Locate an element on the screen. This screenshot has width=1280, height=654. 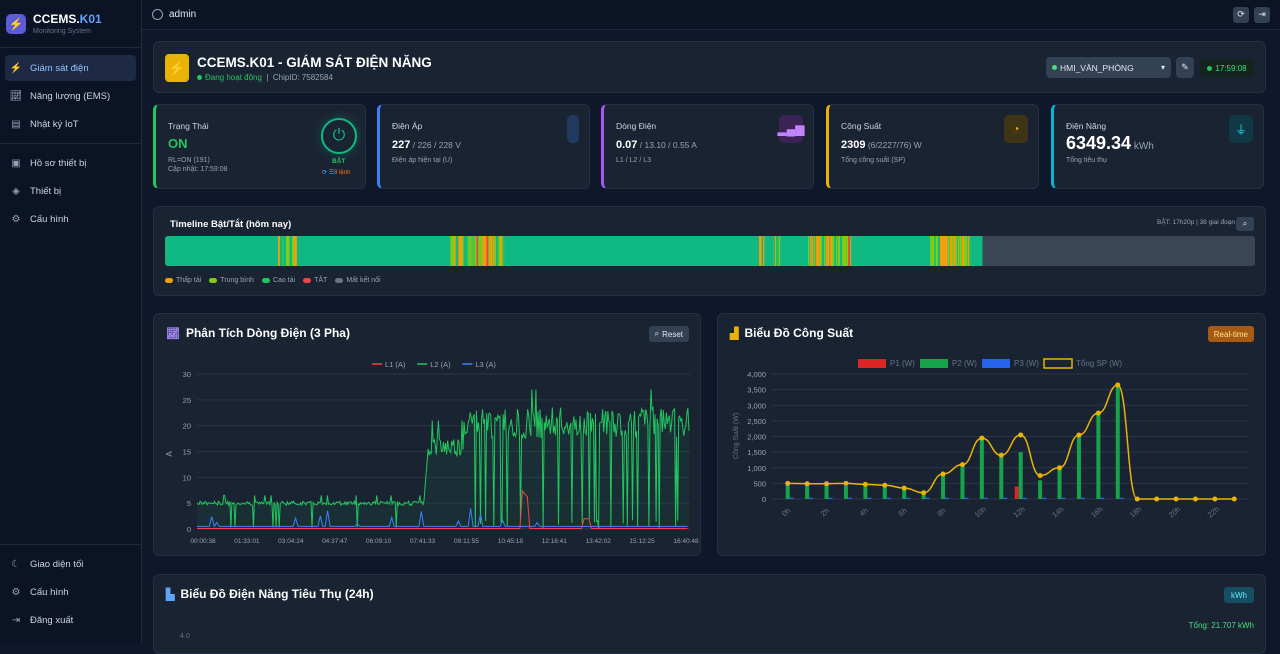
x-tick-label: 16h is located at coordinates (1096, 512).